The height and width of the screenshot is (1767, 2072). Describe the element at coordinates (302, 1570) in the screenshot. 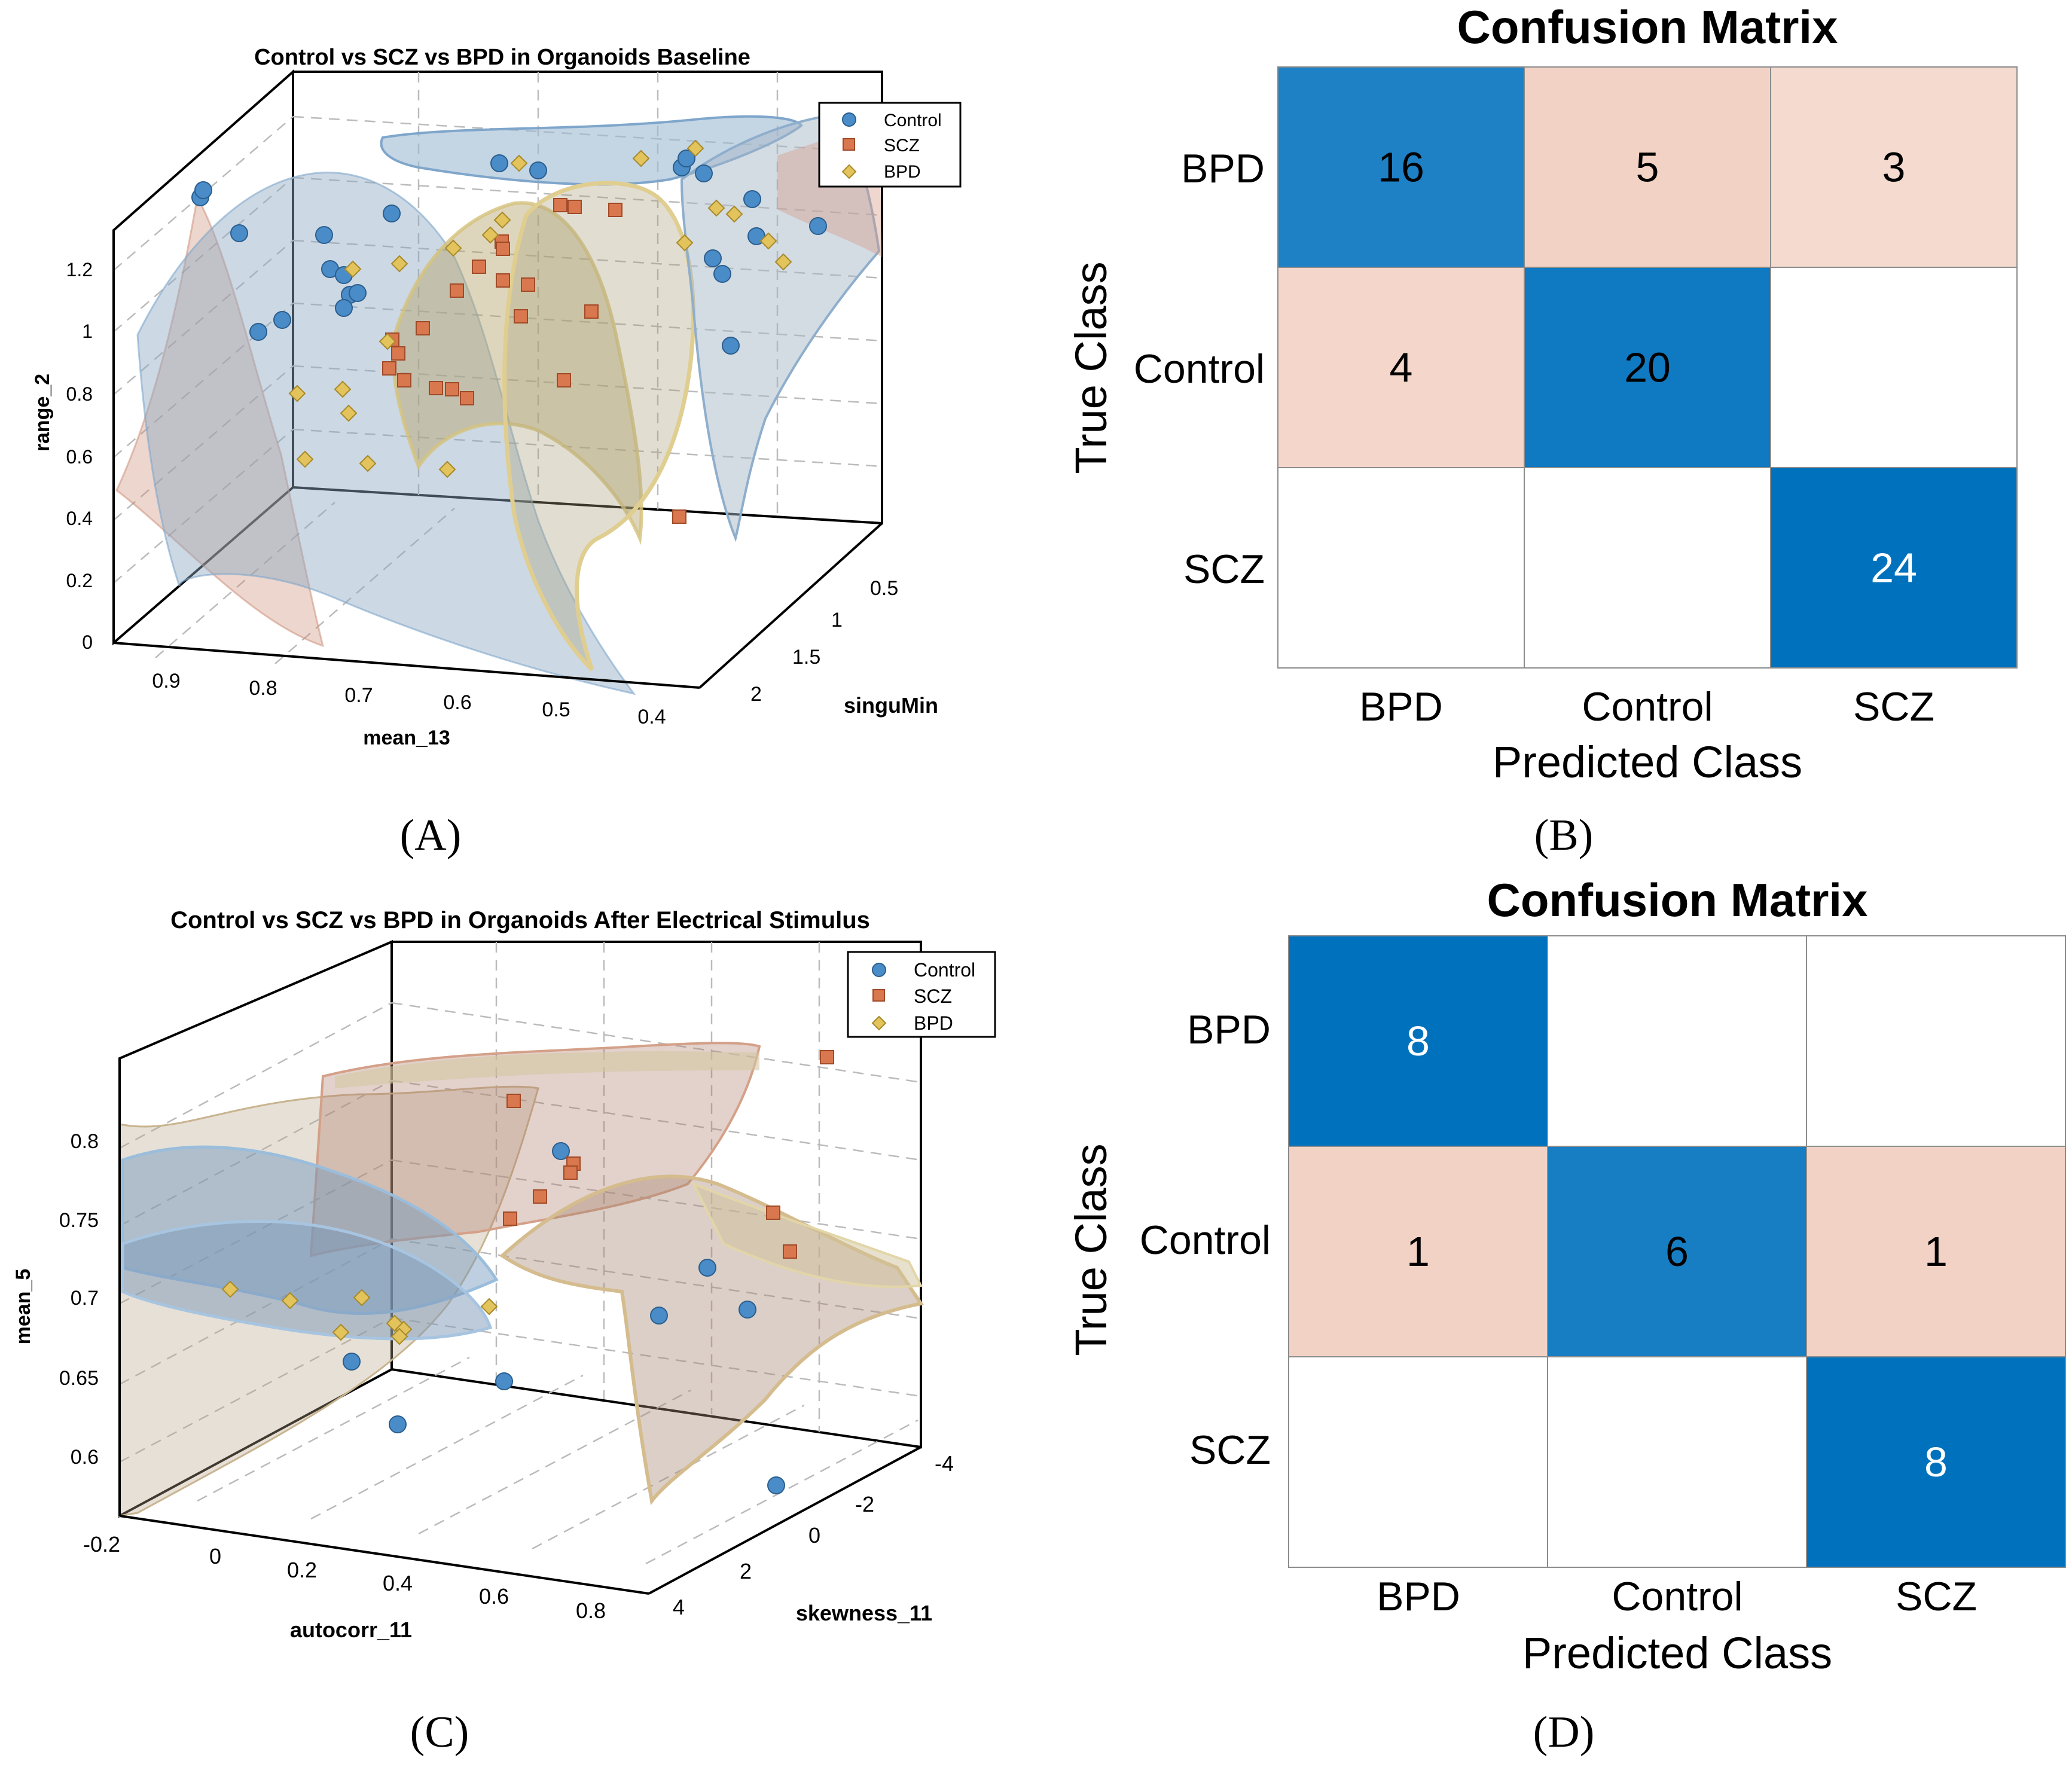

I see `x-tick: 0.2` at that location.